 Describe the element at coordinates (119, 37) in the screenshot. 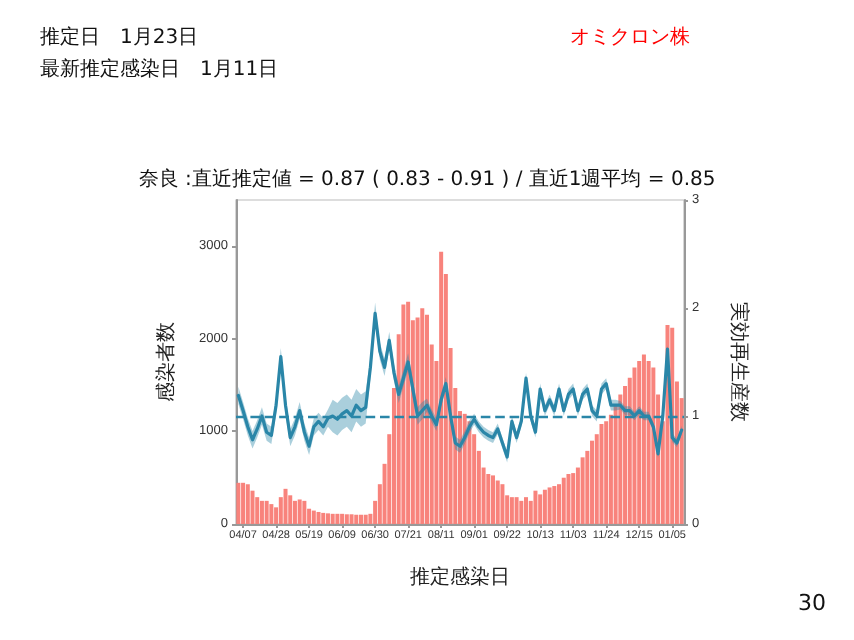

I see `text: 推定日 1月23日` at that location.